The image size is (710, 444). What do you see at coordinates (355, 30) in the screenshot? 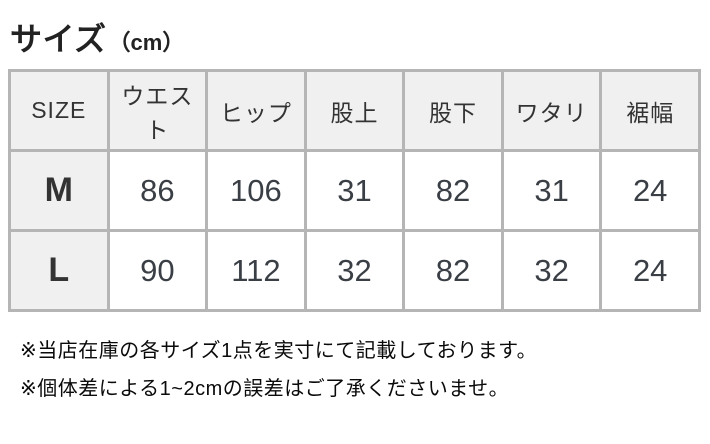
I see `page-title: サイズ （cm）` at bounding box center [355, 30].